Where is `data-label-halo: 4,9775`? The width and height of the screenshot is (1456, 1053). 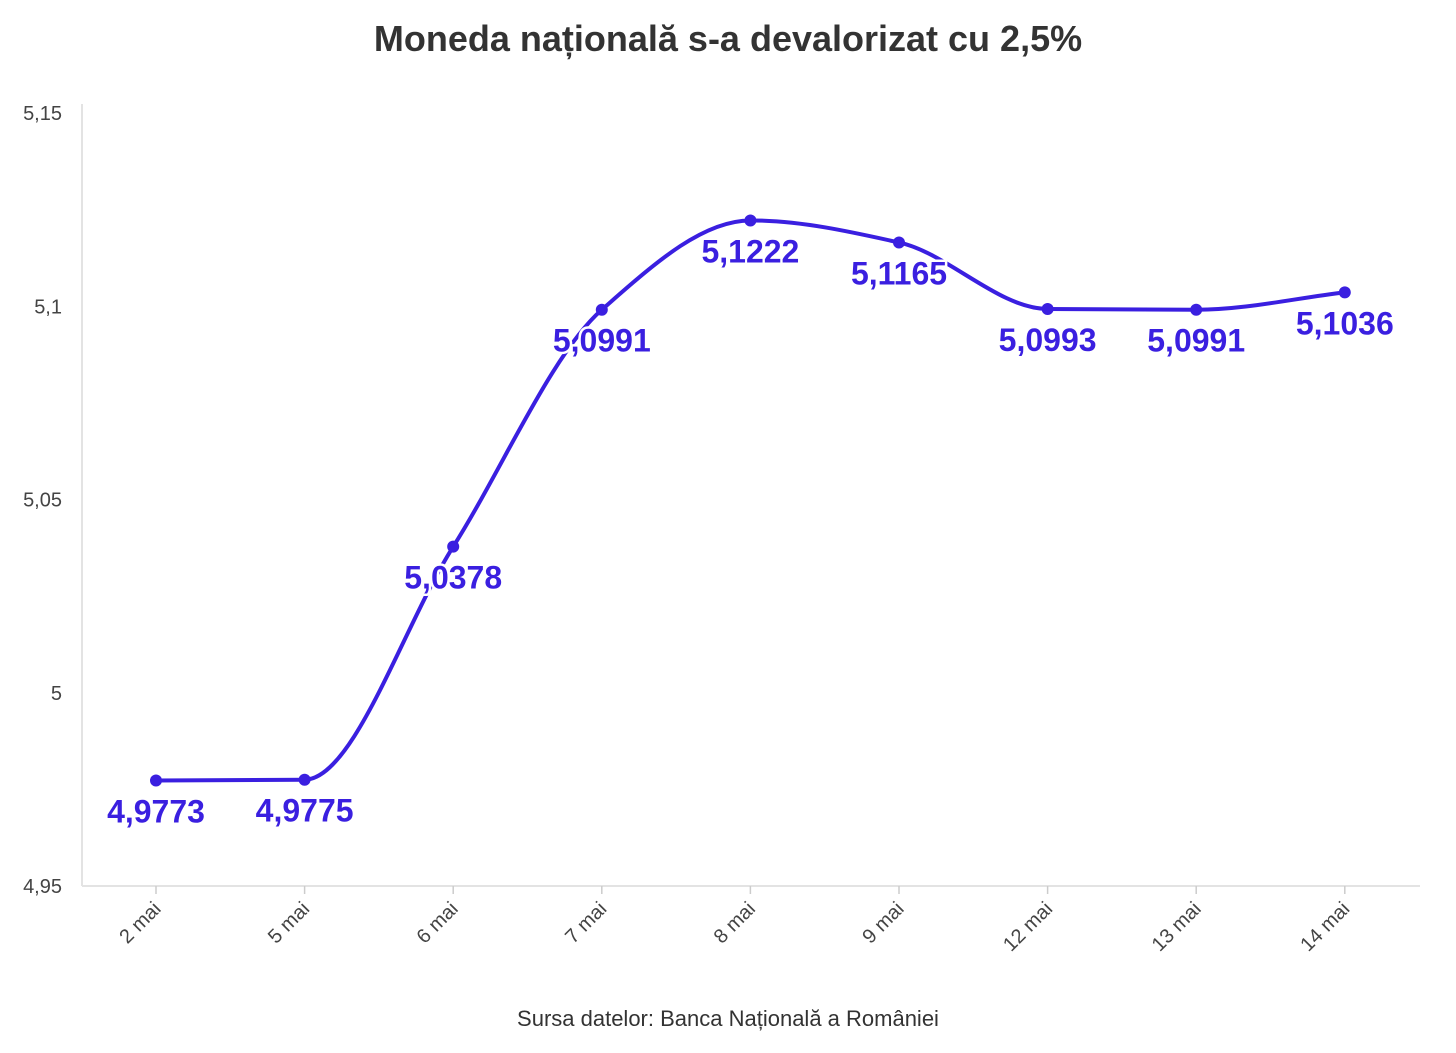
data-label-halo: 4,9775 is located at coordinates (305, 811).